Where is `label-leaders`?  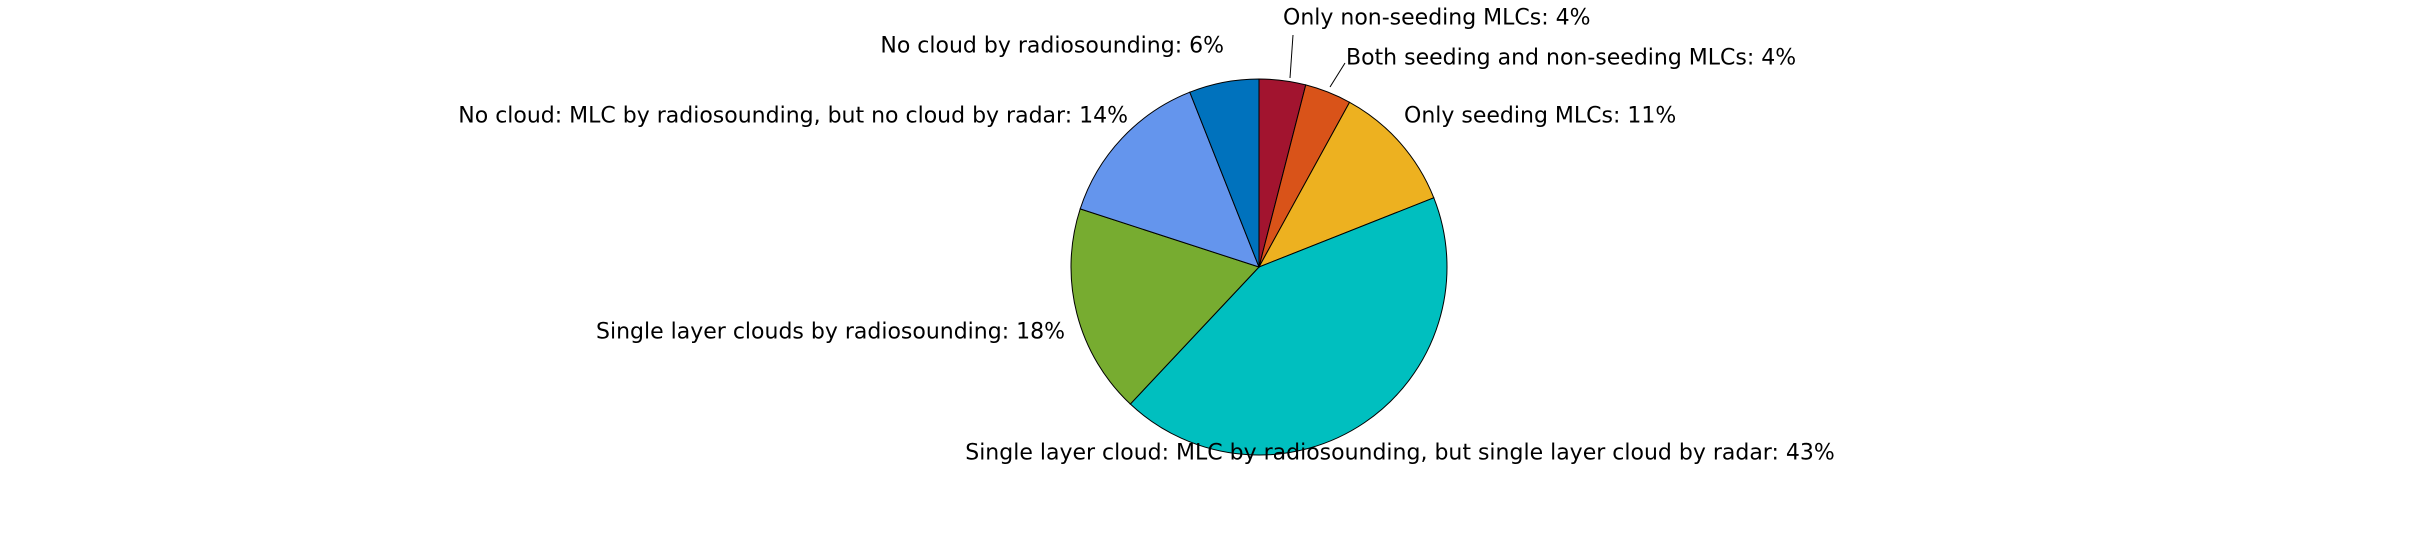
label-leaders is located at coordinates (1317, 61).